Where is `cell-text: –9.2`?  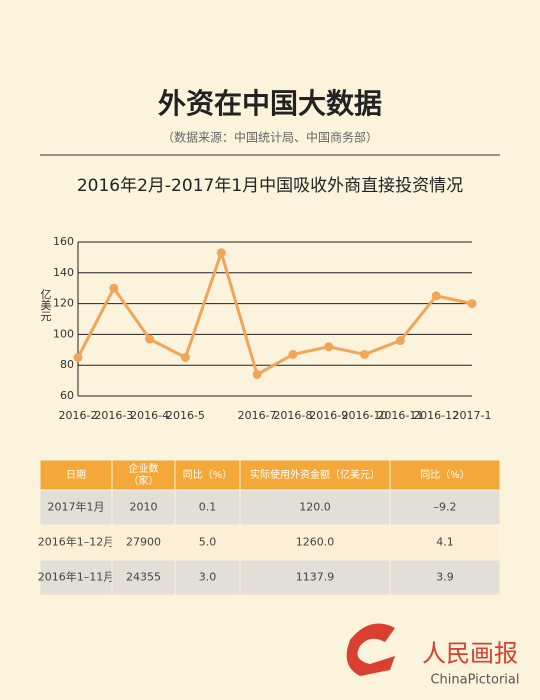
cell-text: –9.2 is located at coordinates (445, 507).